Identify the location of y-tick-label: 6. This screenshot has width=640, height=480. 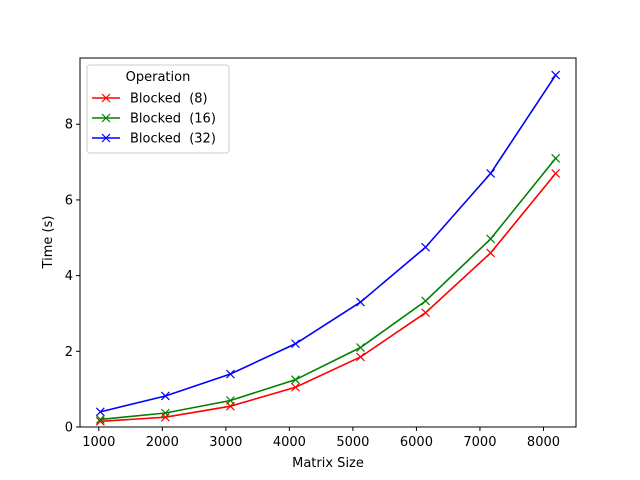
(69, 200).